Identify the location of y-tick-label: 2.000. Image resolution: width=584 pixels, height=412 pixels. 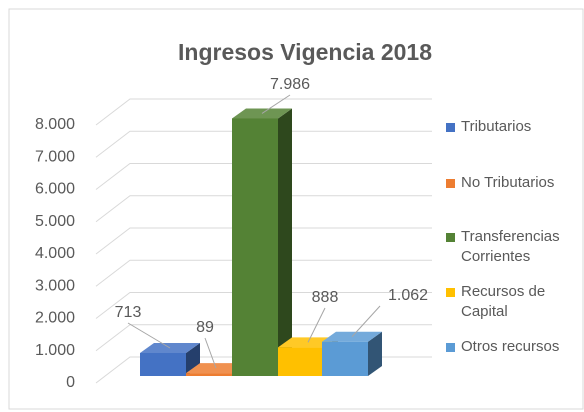
(55, 318).